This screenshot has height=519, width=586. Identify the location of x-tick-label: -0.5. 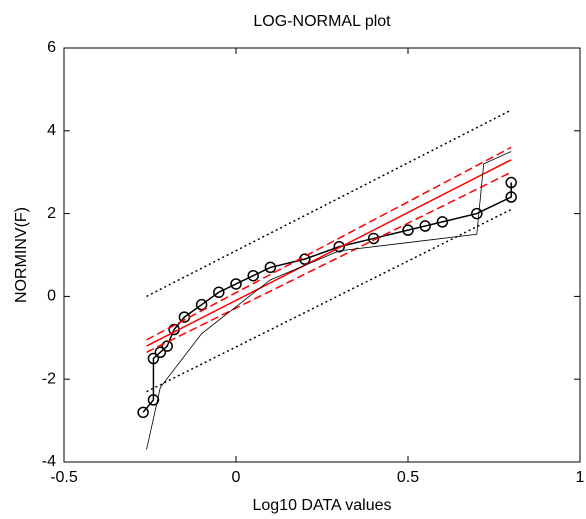
(64, 477).